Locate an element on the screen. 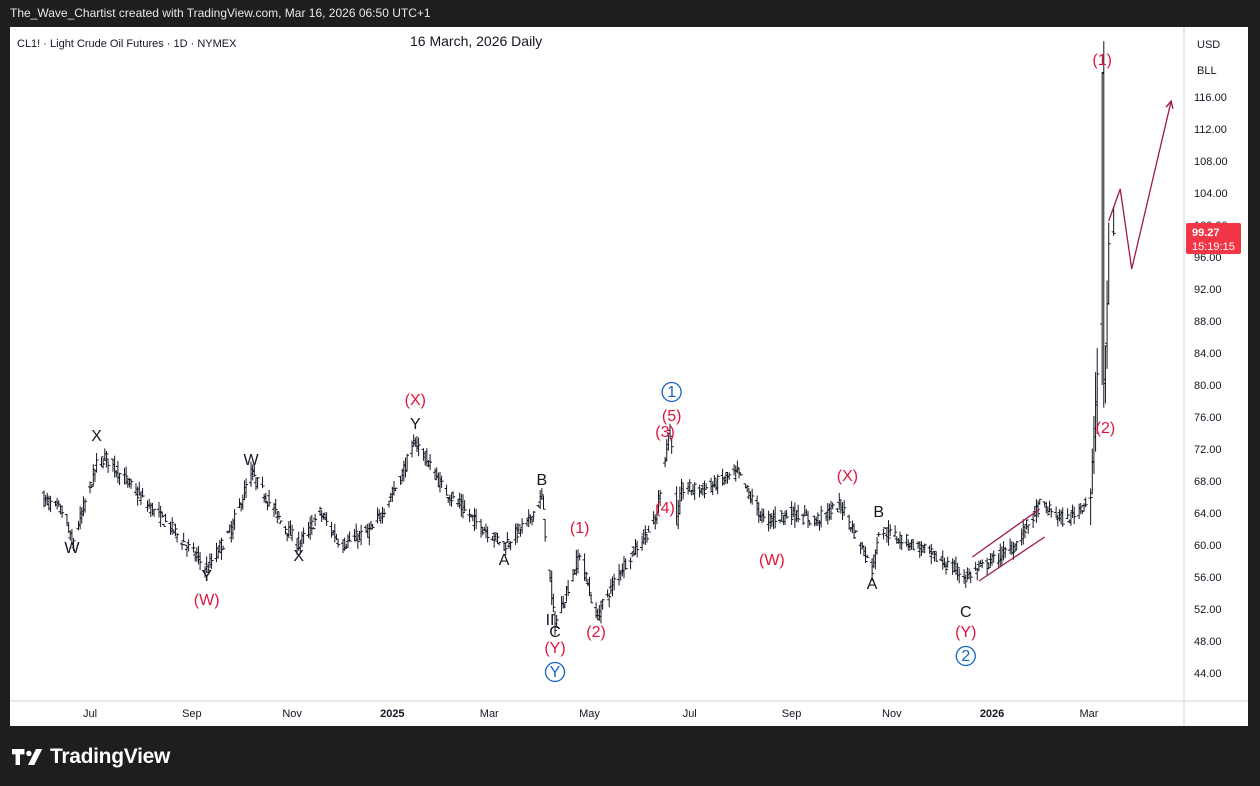 This screenshot has height=786, width=1260. wave-label: 1 is located at coordinates (671, 392).